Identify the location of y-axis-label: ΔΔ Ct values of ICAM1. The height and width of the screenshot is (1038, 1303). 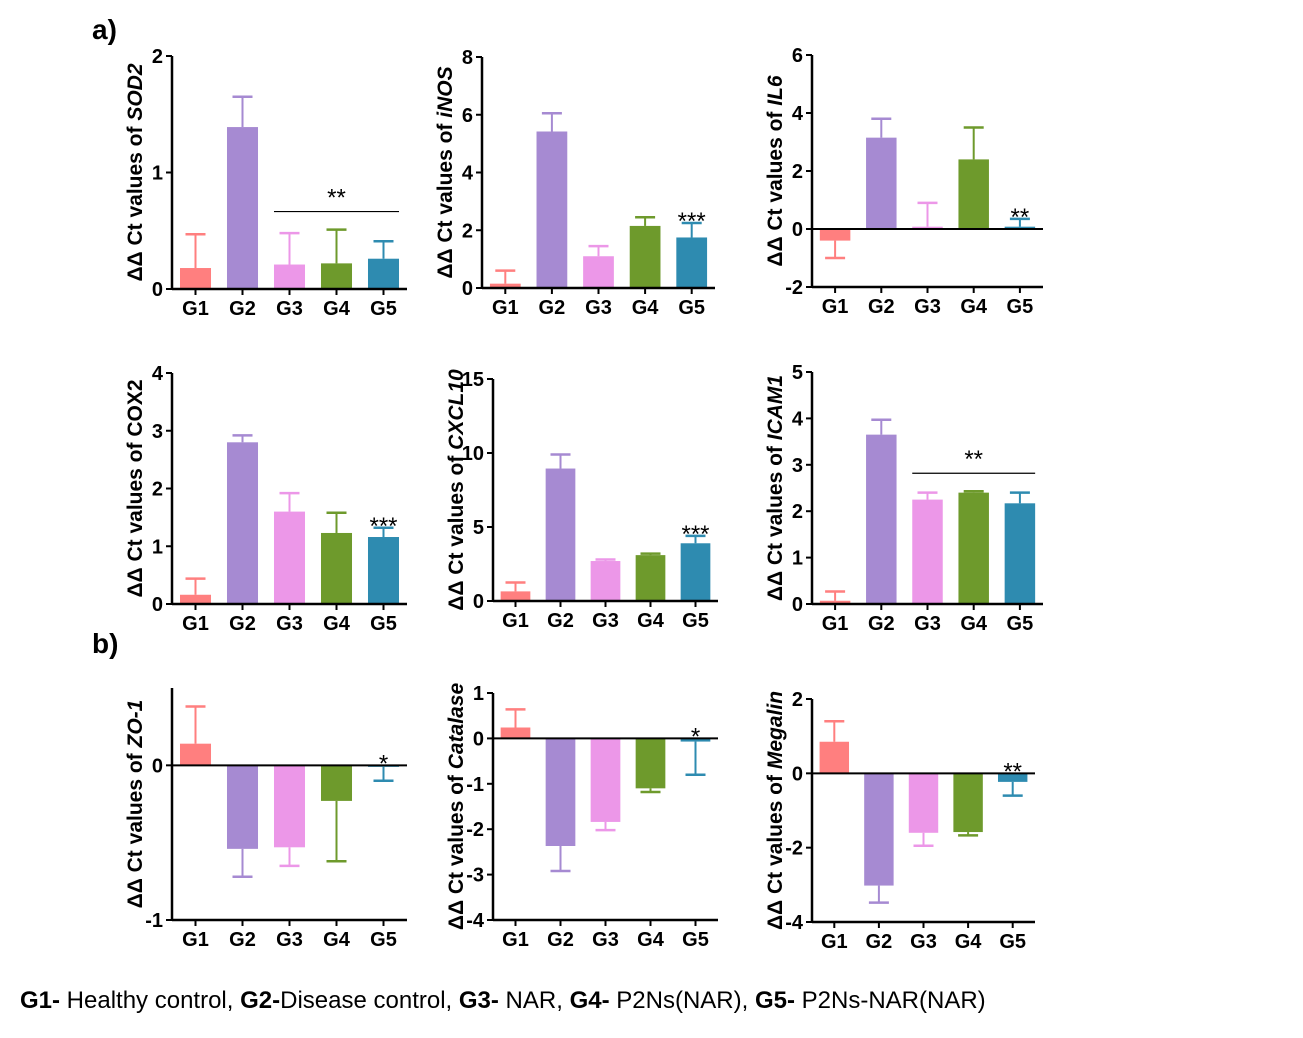
(775, 488).